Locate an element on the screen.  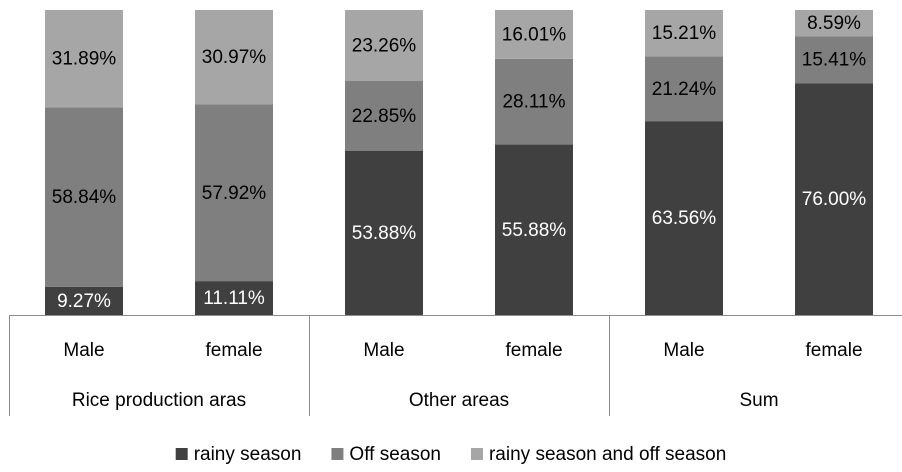
data-label: 28.11% is located at coordinates (533, 102).